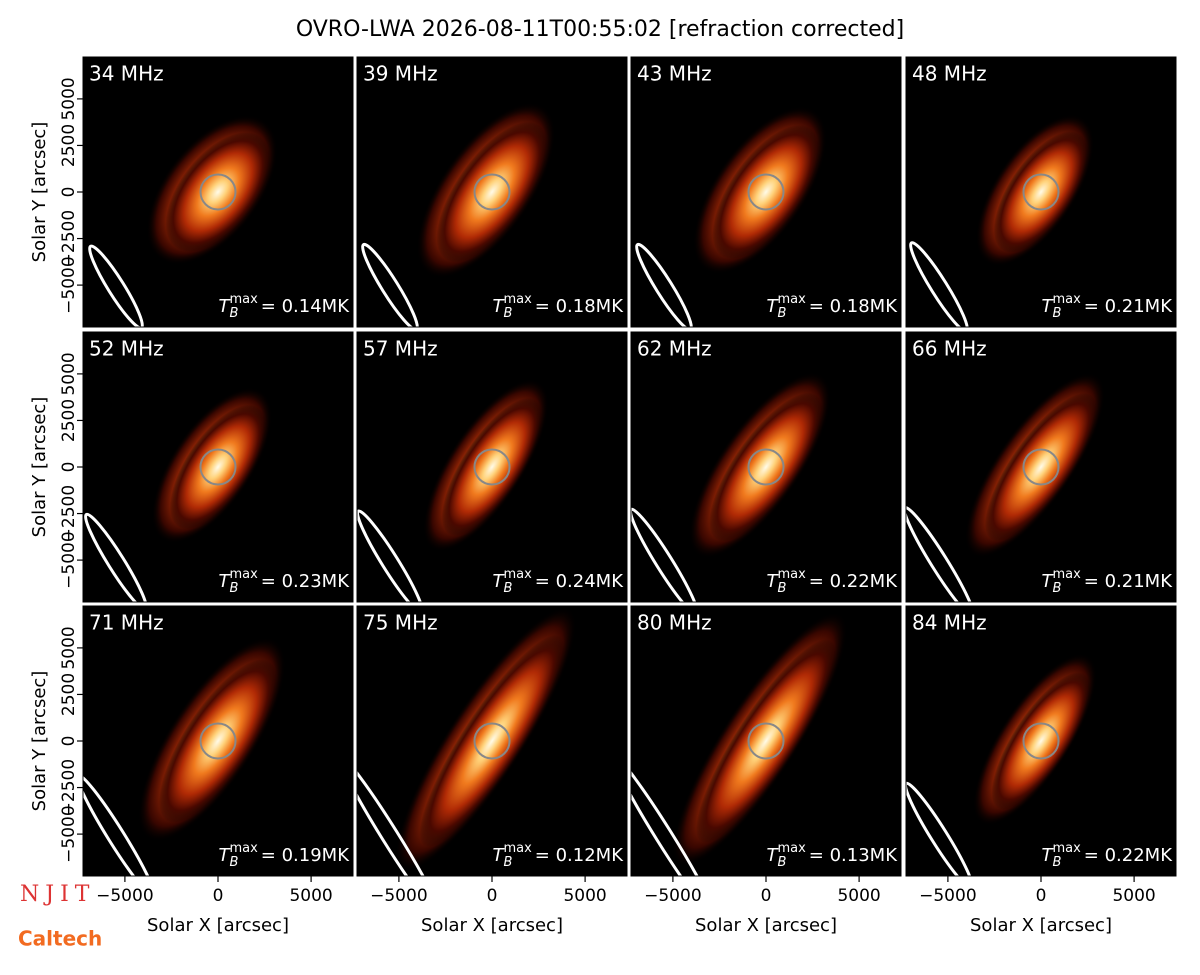  What do you see at coordinates (674, 74) in the screenshot?
I see `panel-label: 43 MHz` at bounding box center [674, 74].